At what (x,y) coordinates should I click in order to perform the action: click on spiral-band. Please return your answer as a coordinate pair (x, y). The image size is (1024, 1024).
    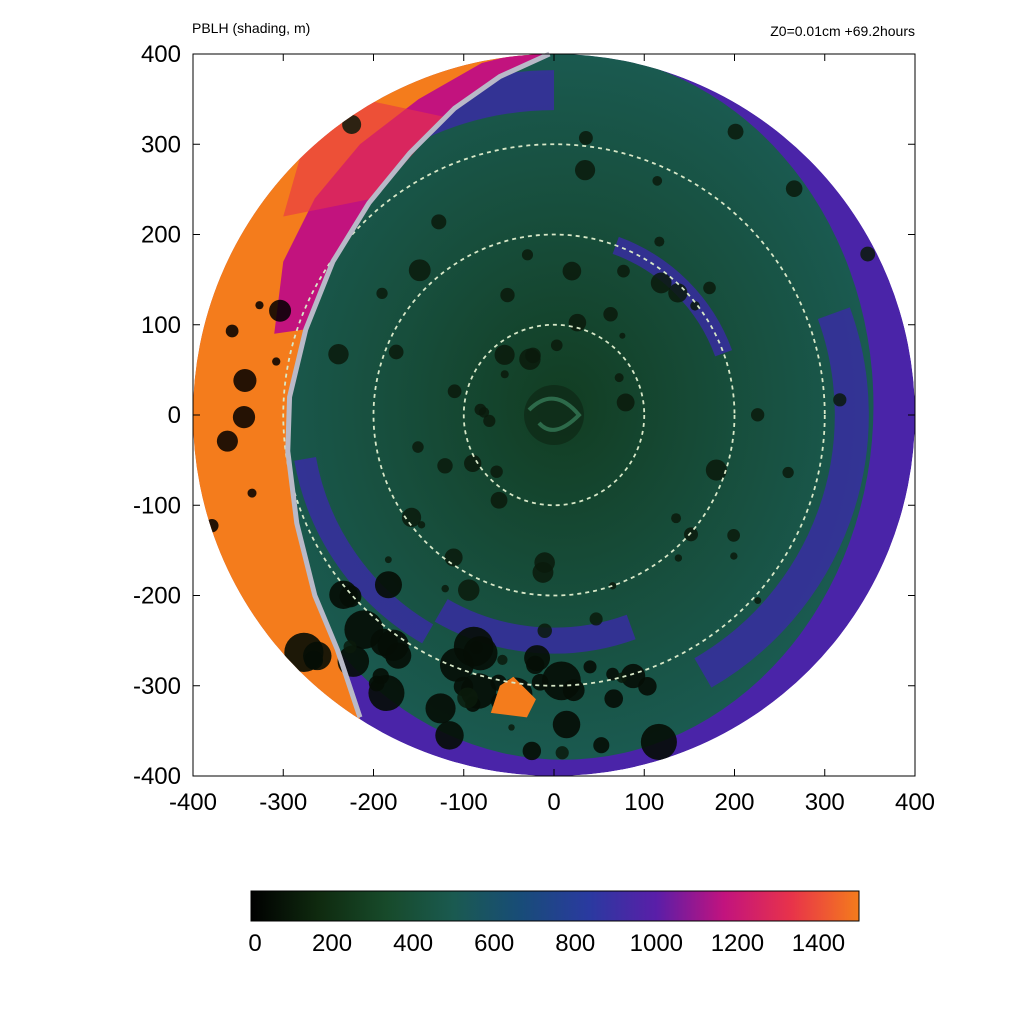
    Looking at the image, I should click on (364, 550).